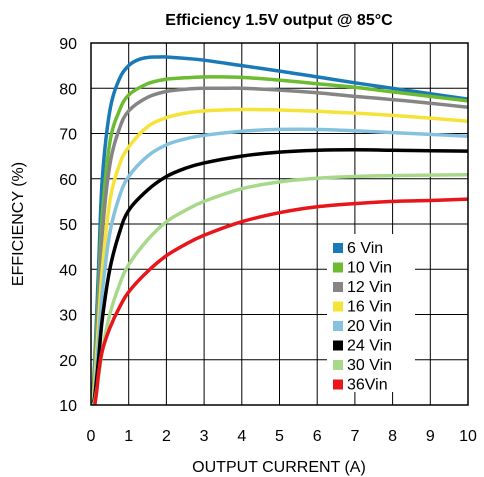 The height and width of the screenshot is (477, 484). What do you see at coordinates (317, 436) in the screenshot?
I see `x-tick-label: 6` at bounding box center [317, 436].